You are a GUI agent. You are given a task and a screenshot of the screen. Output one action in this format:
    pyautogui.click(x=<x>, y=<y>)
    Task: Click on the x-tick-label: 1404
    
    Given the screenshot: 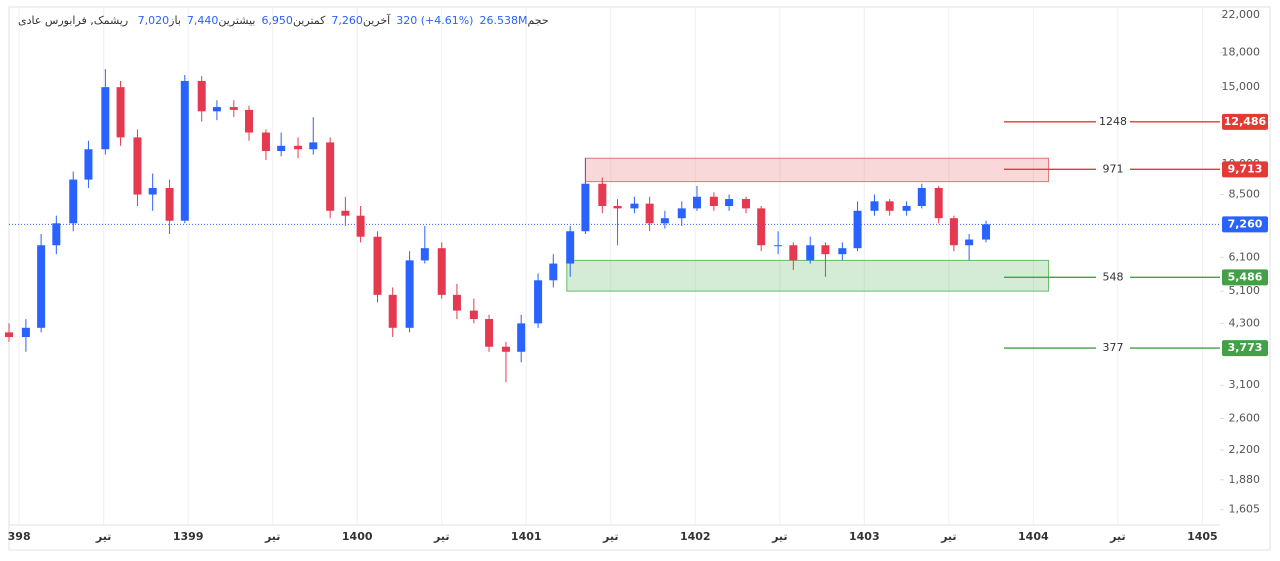 What is the action you would take?
    pyautogui.click(x=1033, y=536)
    